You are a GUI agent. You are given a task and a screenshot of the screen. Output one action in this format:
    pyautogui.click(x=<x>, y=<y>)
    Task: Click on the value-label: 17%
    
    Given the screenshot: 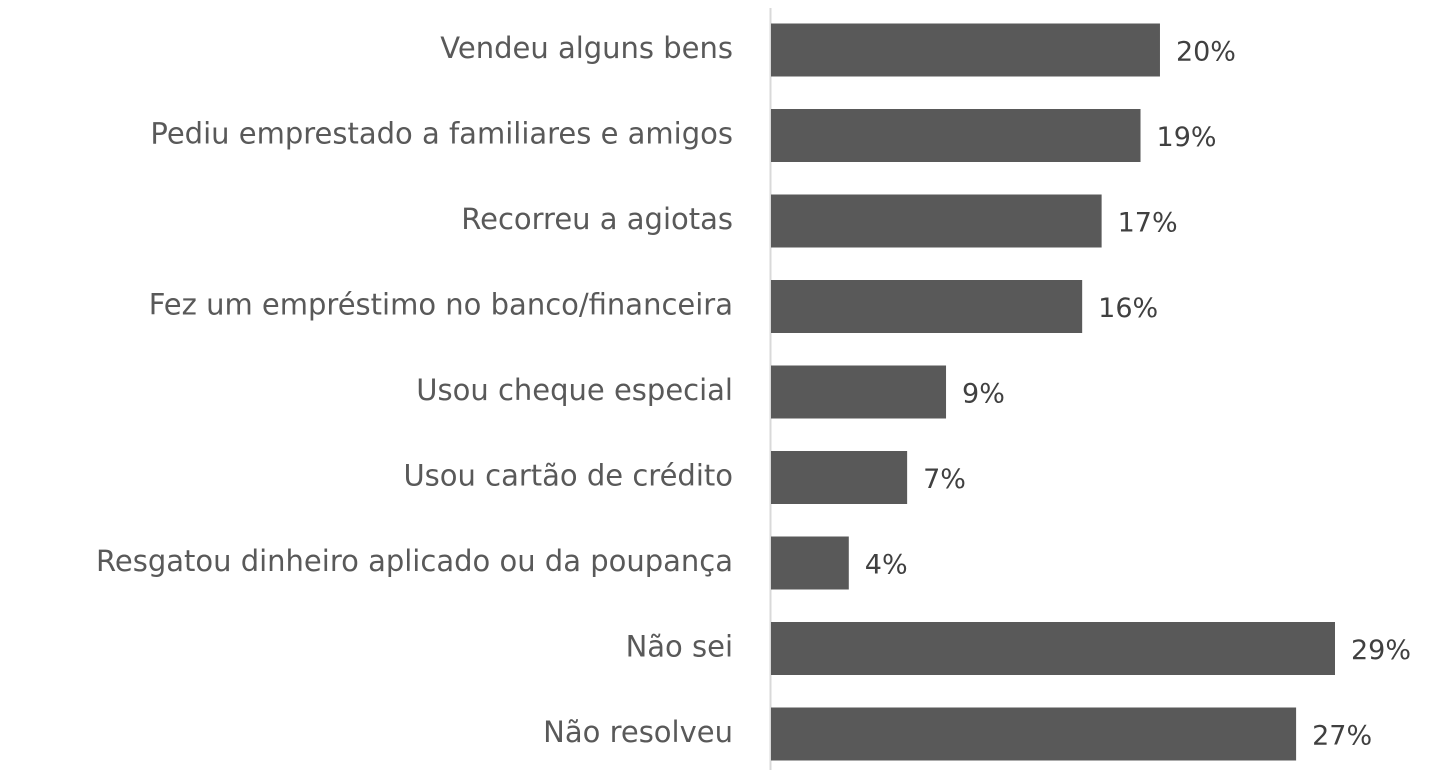 What is the action you would take?
    pyautogui.click(x=1148, y=223)
    